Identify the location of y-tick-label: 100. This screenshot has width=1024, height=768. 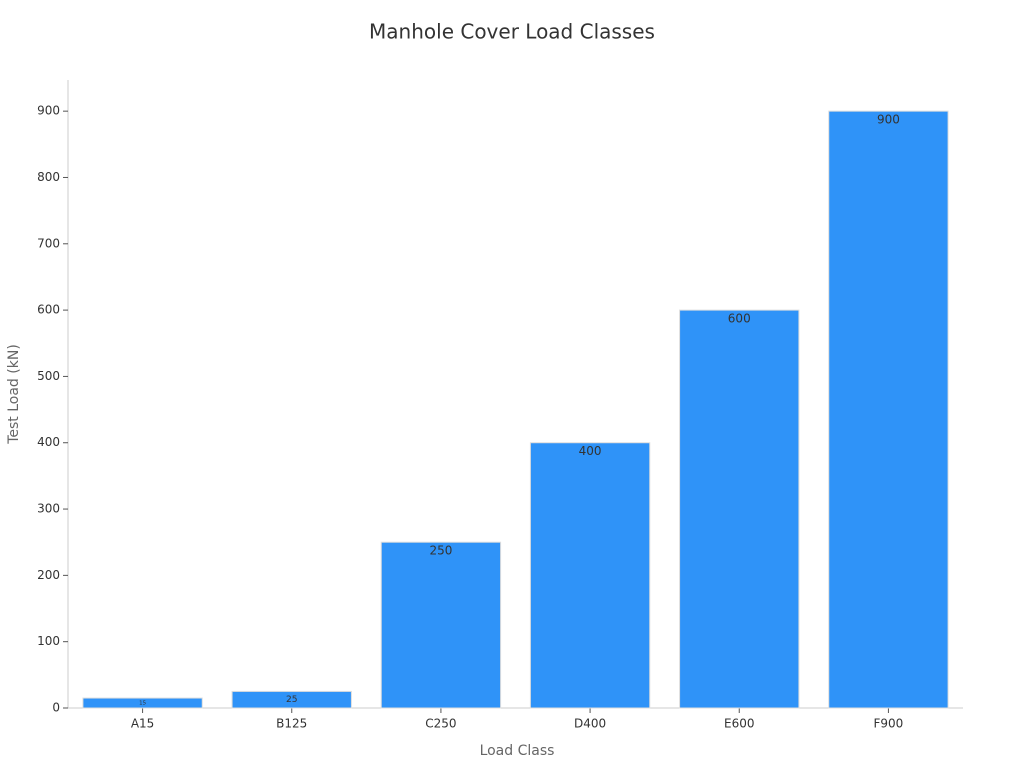
(48, 641).